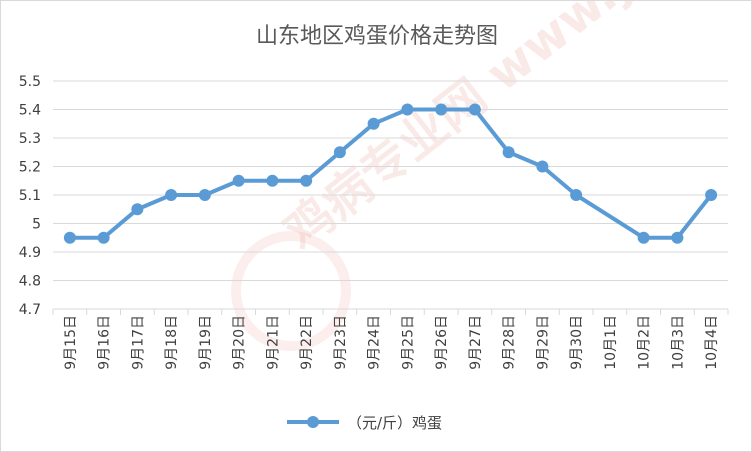  I want to click on y-tick-label: 5.2, so click(30, 168).